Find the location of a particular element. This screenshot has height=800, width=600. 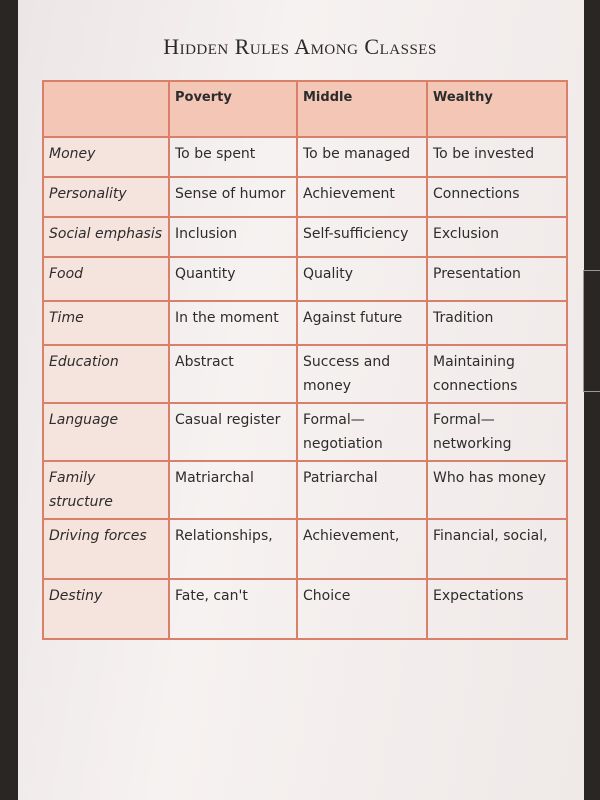

table-cell: Tradition is located at coordinates (497, 323).